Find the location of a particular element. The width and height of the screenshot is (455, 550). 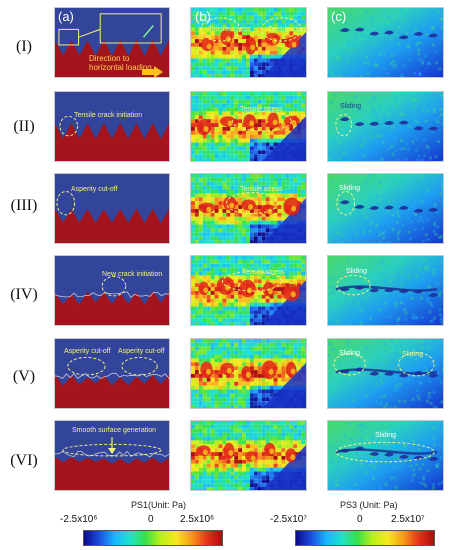

panel-row1-colc is located at coordinates (385, 42).